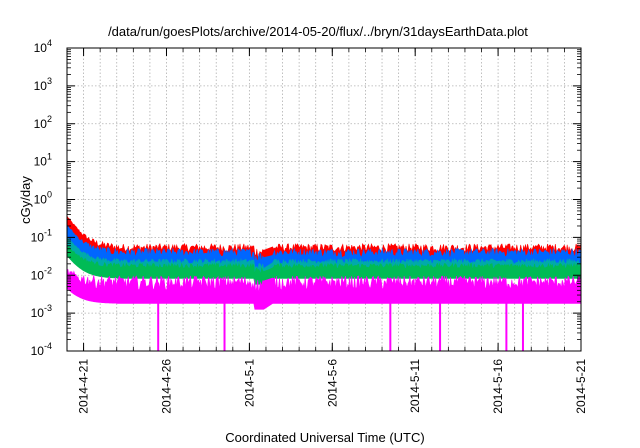 The image size is (640, 448). Describe the element at coordinates (43, 46) in the screenshot. I see `y-tick-label: 10⁴` at that location.